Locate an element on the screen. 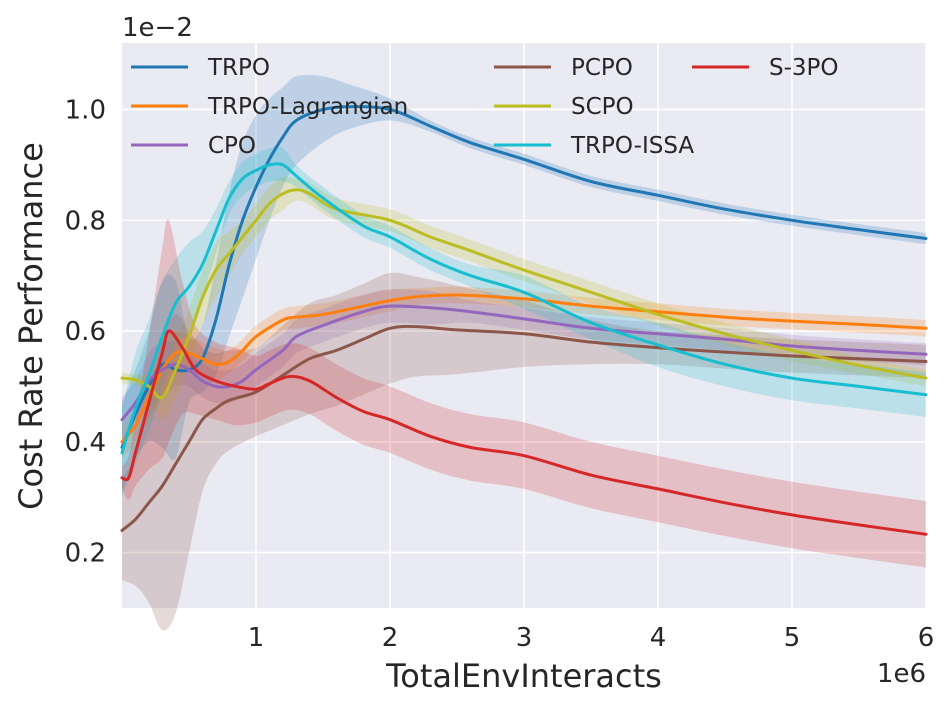 The height and width of the screenshot is (709, 950). x-tick-label: 1 is located at coordinates (256, 638).